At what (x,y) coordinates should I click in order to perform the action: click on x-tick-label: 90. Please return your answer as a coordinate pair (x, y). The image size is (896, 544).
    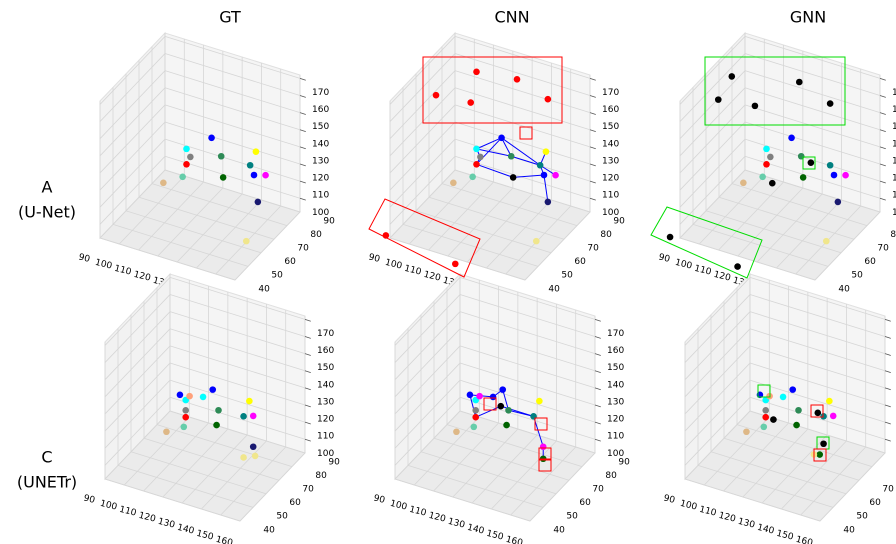
    Looking at the image, I should click on (669, 499).